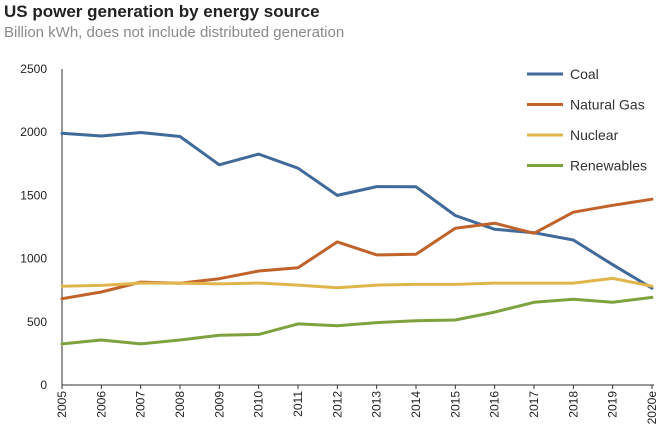 The height and width of the screenshot is (436, 672). Describe the element at coordinates (43, 385) in the screenshot. I see `y-tick-label: 0` at that location.